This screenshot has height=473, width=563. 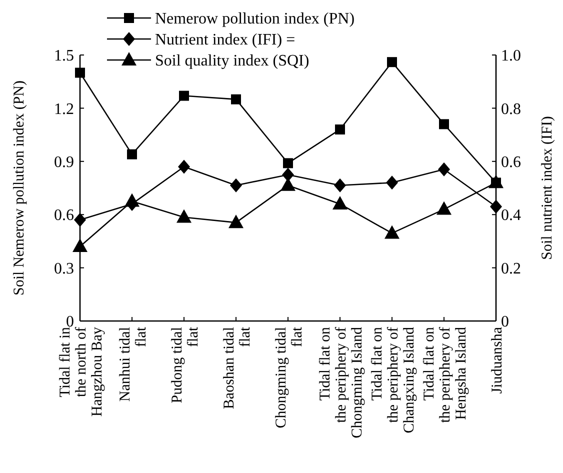 I want to click on y-tick-label: 1.2, so click(x=64, y=109).